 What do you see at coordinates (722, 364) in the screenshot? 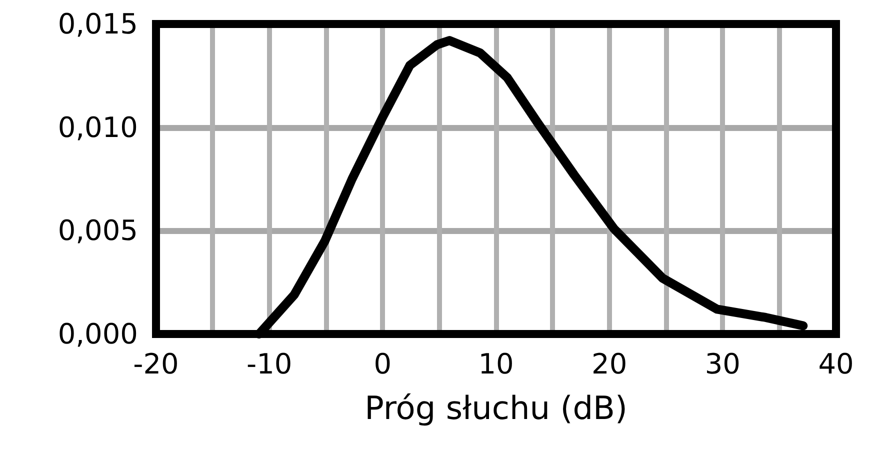
I see `x-tick-label: 30` at bounding box center [722, 364].